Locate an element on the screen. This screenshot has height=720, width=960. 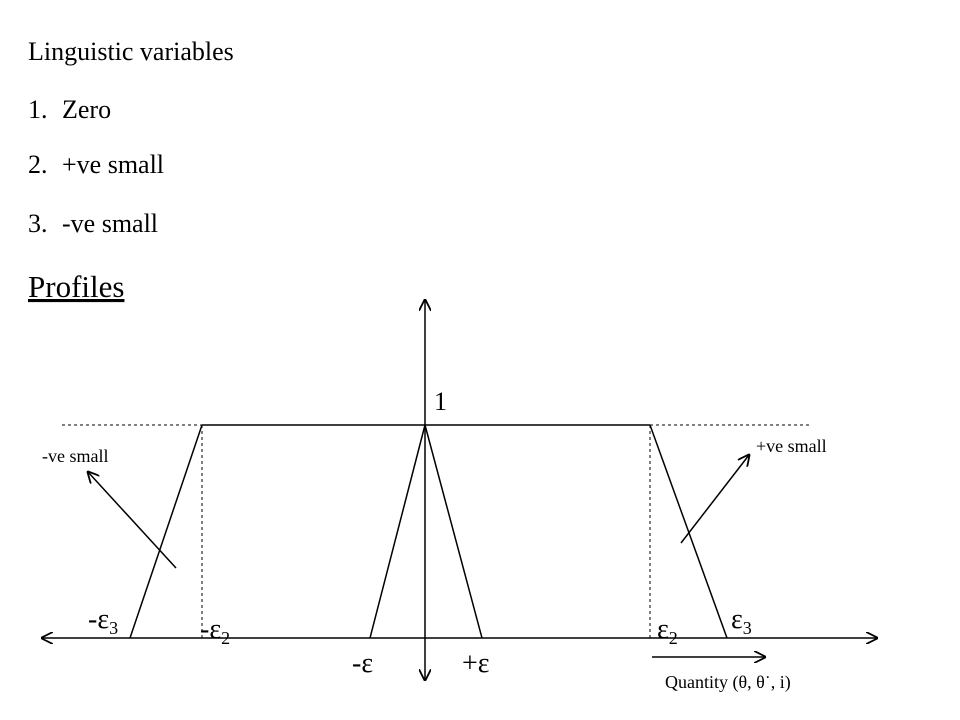
point-label: ε2 is located at coordinates (667, 631).